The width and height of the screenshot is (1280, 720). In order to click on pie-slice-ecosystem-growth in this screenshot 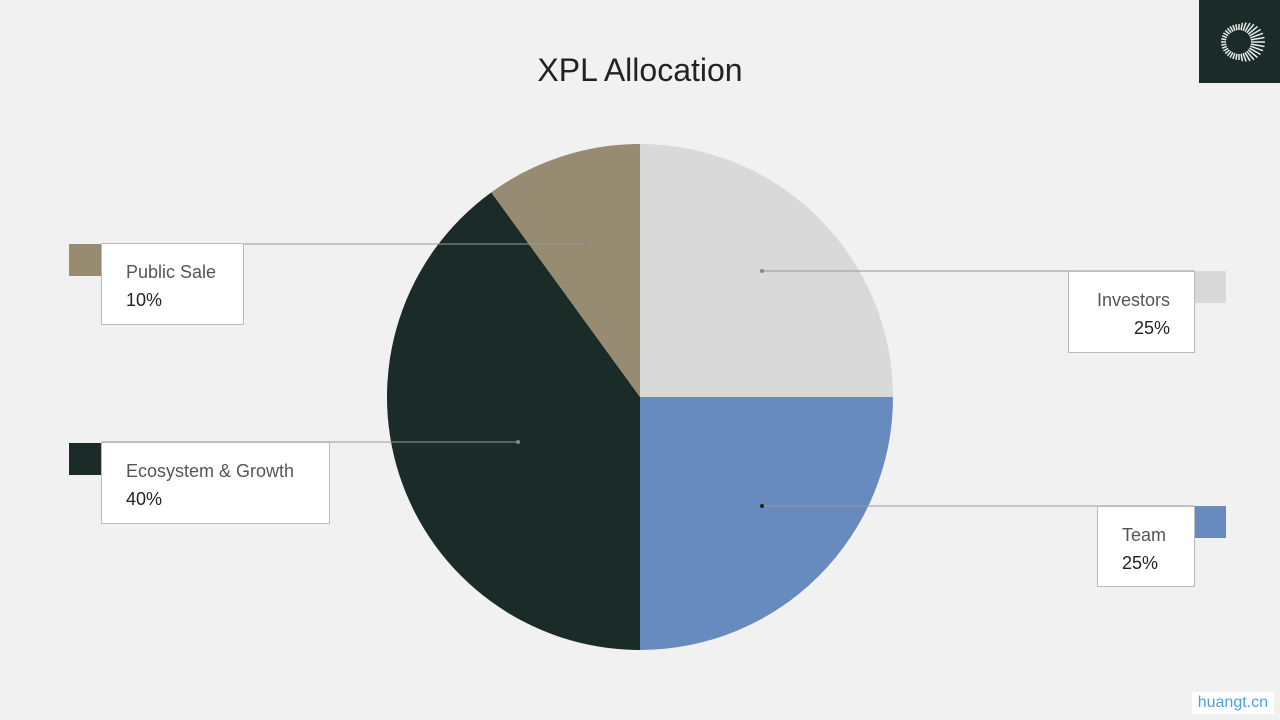, I will do `click(513, 421)`.